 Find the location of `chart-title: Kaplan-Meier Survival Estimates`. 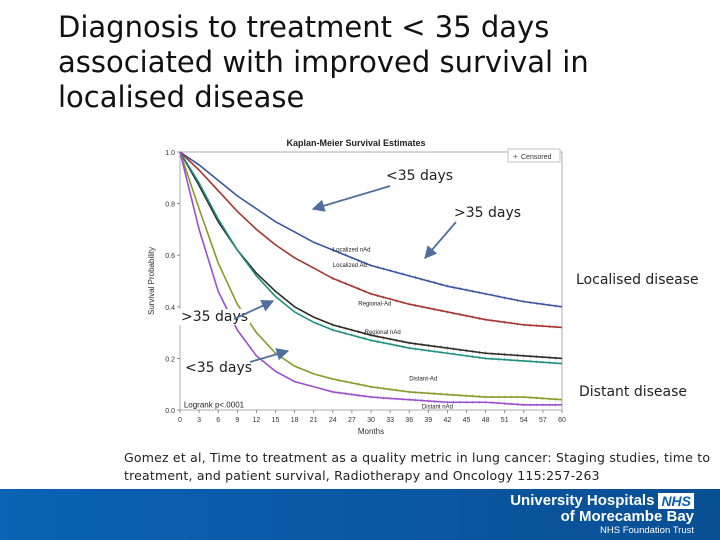

chart-title: Kaplan-Meier Survival Estimates is located at coordinates (355, 143).